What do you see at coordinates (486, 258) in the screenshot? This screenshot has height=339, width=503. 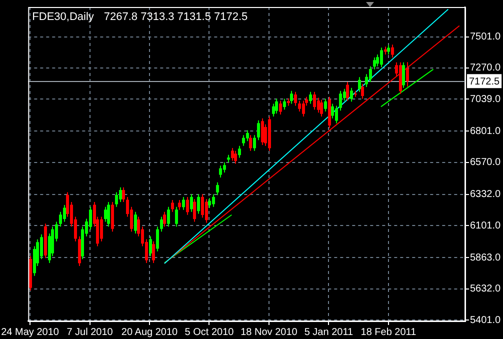 I see `y-tick-label: 5863.0` at bounding box center [486, 258].